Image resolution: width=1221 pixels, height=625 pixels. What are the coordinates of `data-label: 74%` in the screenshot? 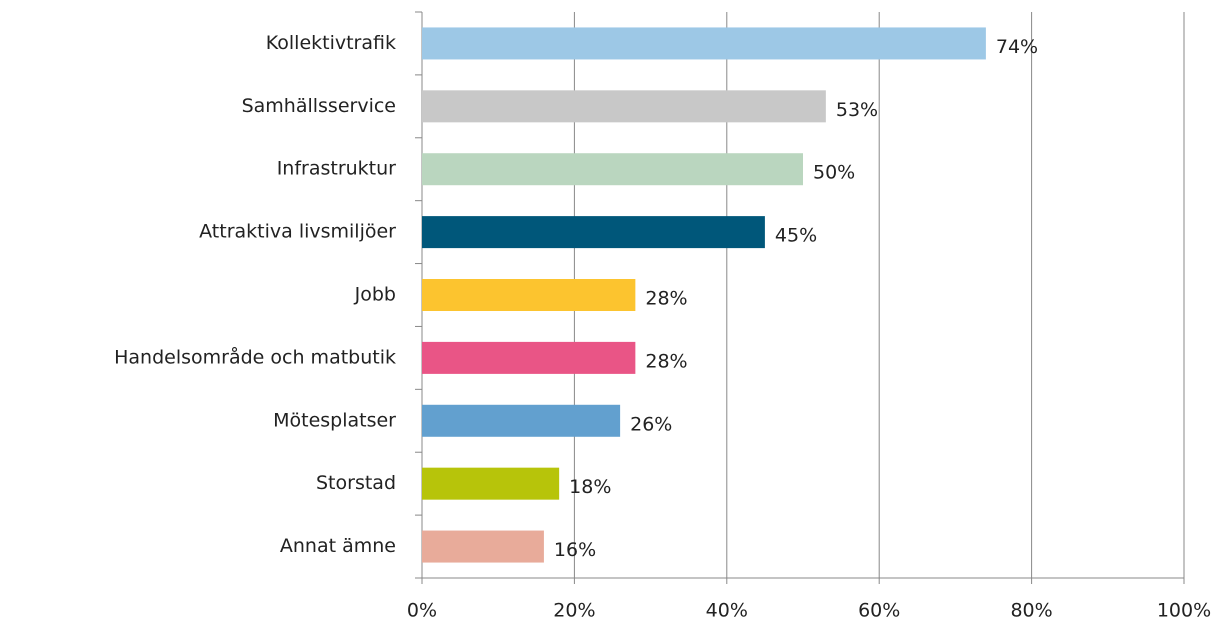 It's located at (1017, 47).